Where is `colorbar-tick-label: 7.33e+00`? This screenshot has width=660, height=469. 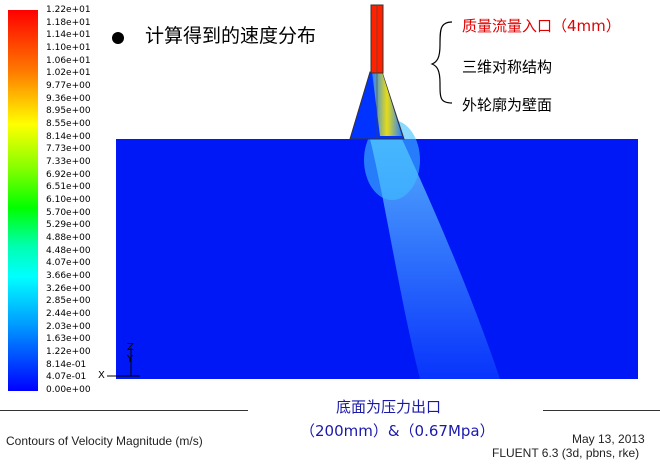 colorbar-tick-label: 7.33e+00 is located at coordinates (68, 162).